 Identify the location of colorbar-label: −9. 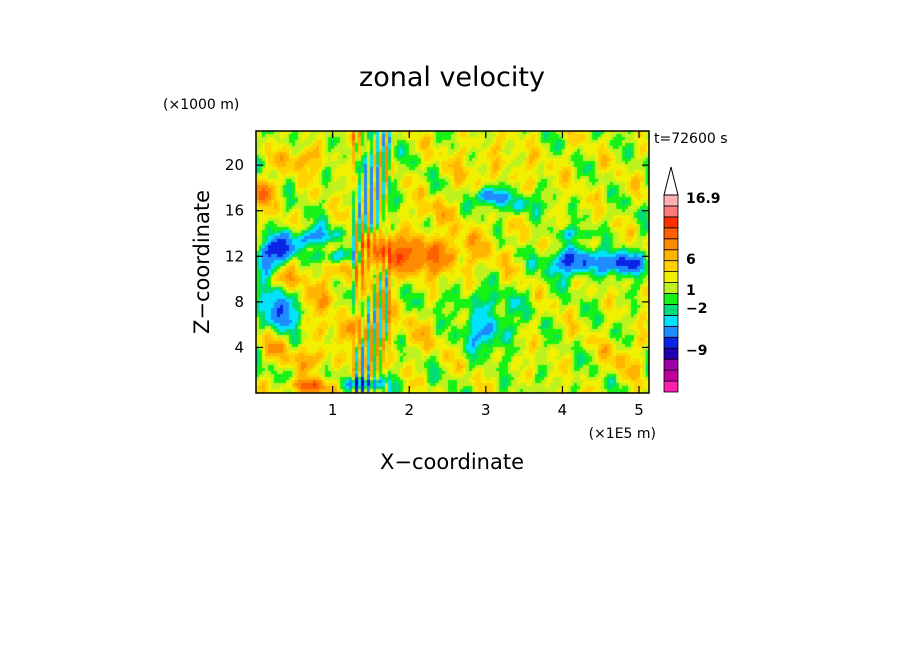
(696, 351).